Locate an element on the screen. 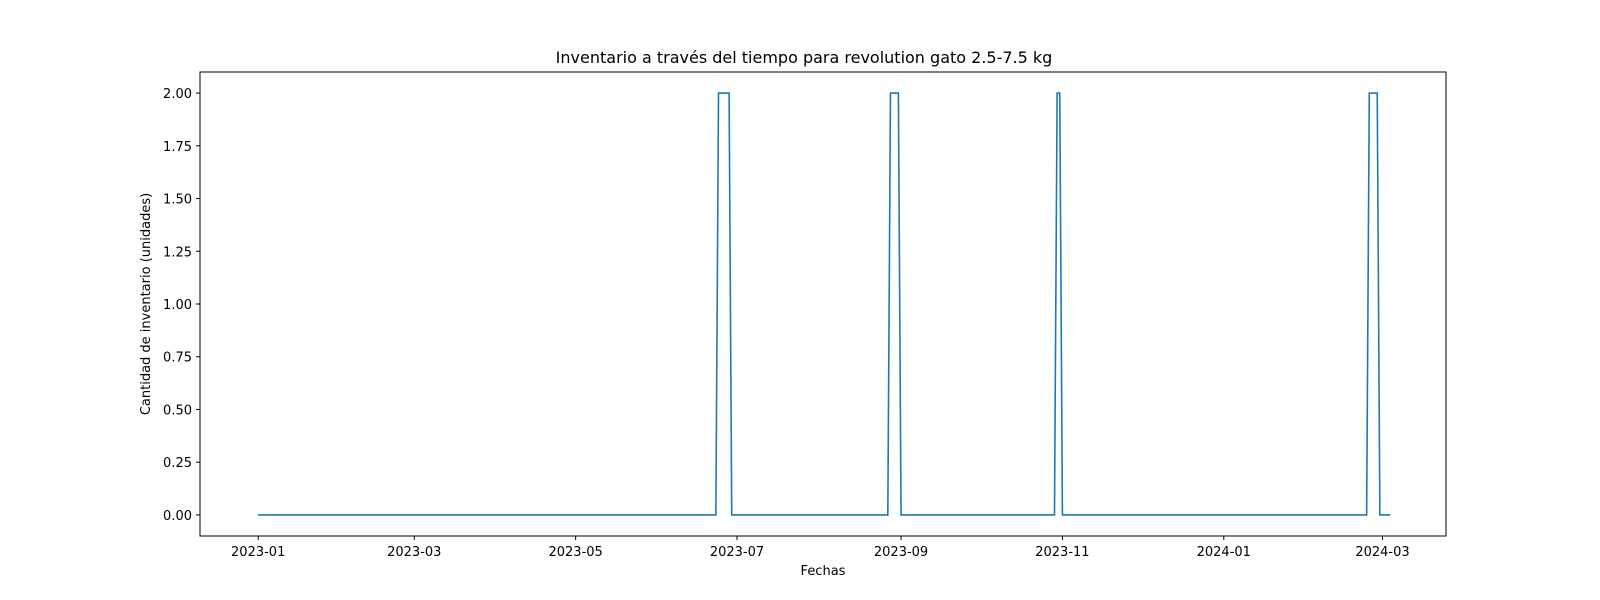 This screenshot has width=1600, height=600. x-tick-label: 2023-07 is located at coordinates (737, 552).